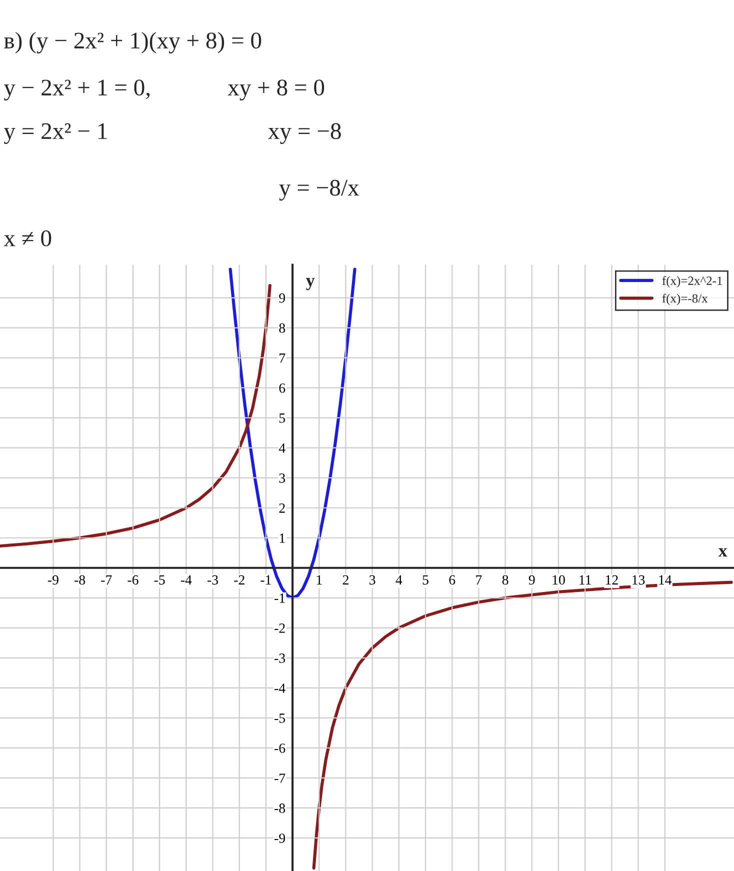 This screenshot has width=734, height=871. What do you see at coordinates (280, 688) in the screenshot?
I see `y-tick-label: -4` at bounding box center [280, 688].